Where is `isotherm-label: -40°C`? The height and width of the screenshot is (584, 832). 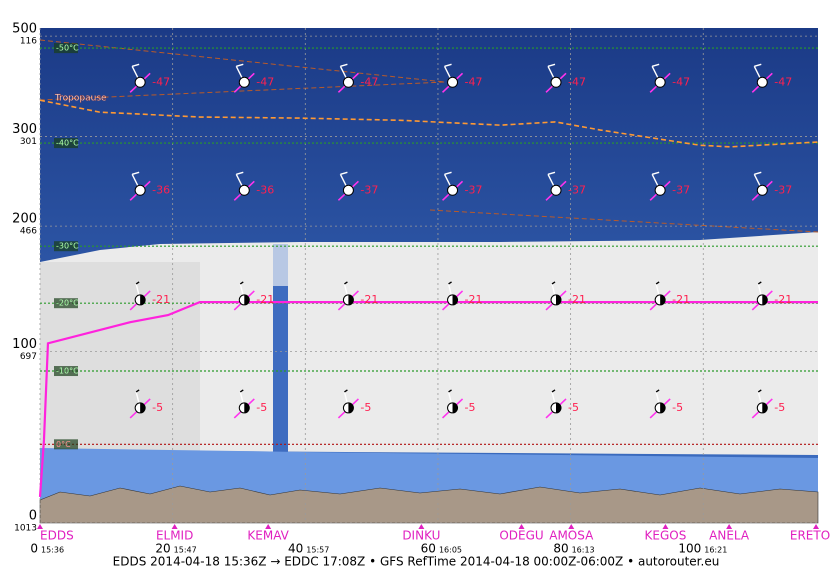
isotherm-label: -40°C is located at coordinates (67, 143).